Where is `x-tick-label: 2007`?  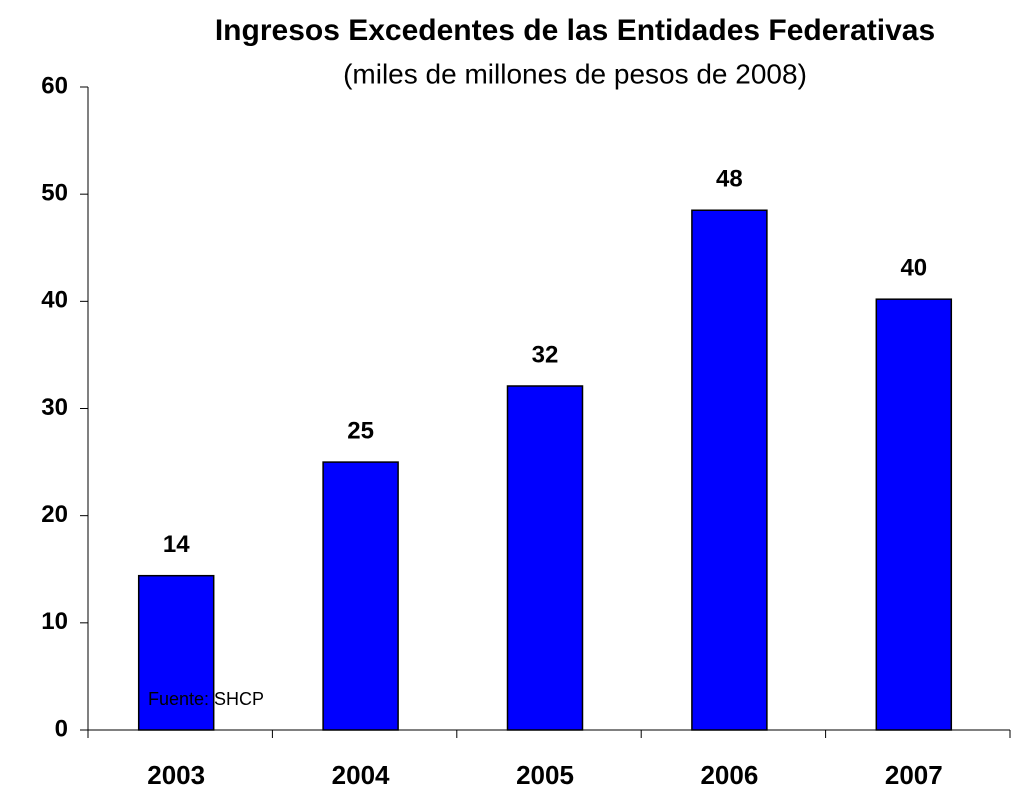 x-tick-label: 2007 is located at coordinates (914, 775).